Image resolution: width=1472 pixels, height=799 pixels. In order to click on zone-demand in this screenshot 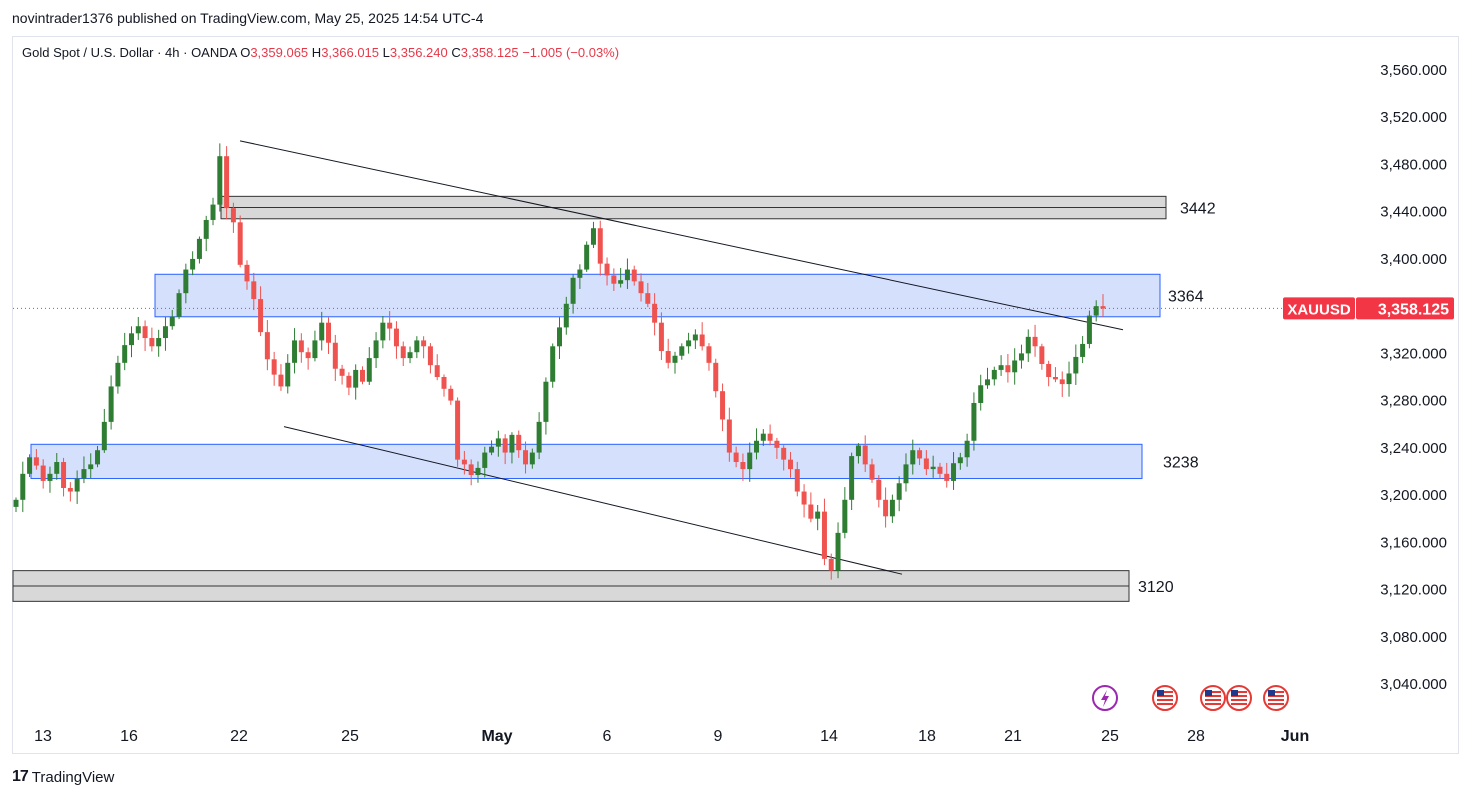, I will do `click(586, 461)`.